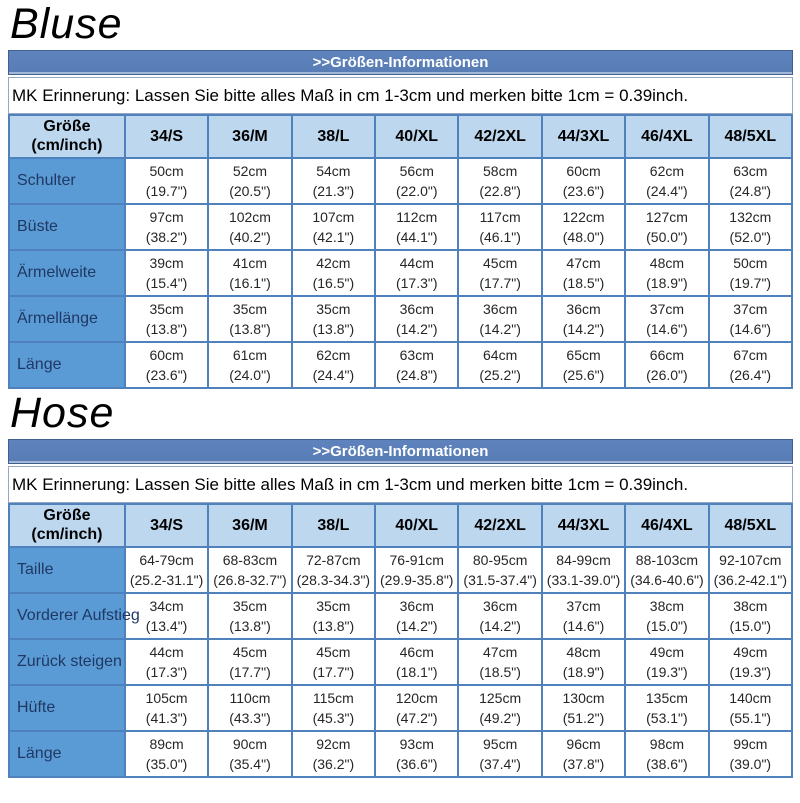 This screenshot has width=800, height=803. I want to click on measurement-cell: 76-91cm (29.9-35.8"), so click(417, 569).